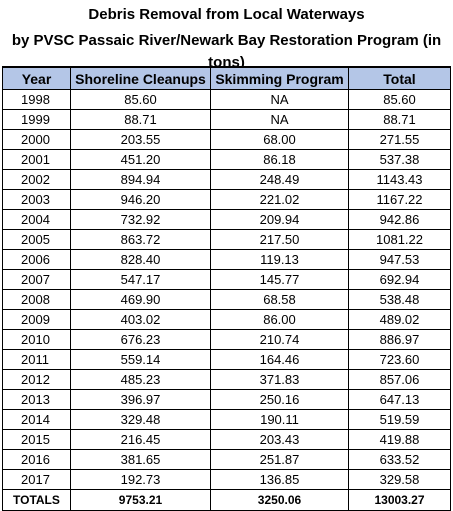 Image resolution: width=453 pixels, height=511 pixels. What do you see at coordinates (279, 359) in the screenshot?
I see `cell-skimming: 164.46` at bounding box center [279, 359].